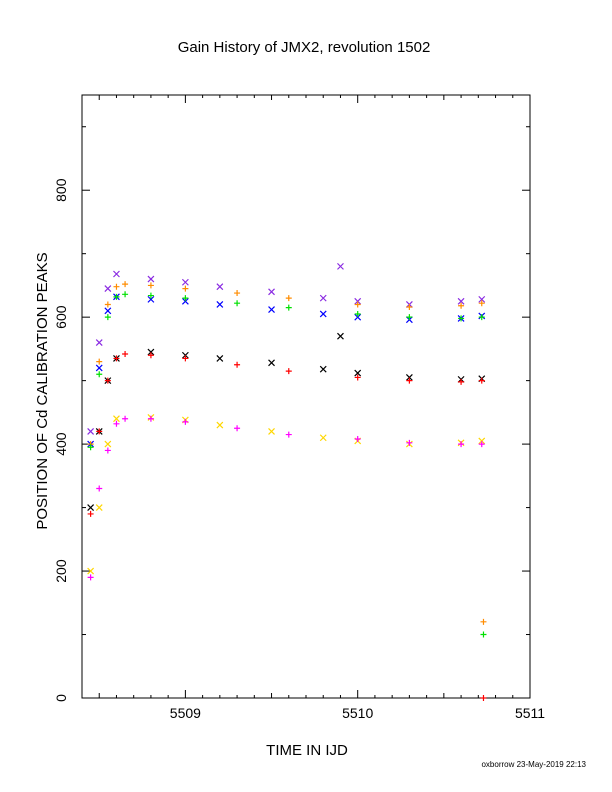  Describe the element at coordinates (533, 764) in the screenshot. I see `footer-credit: oxborrow 23-May-2019 22:13` at that location.